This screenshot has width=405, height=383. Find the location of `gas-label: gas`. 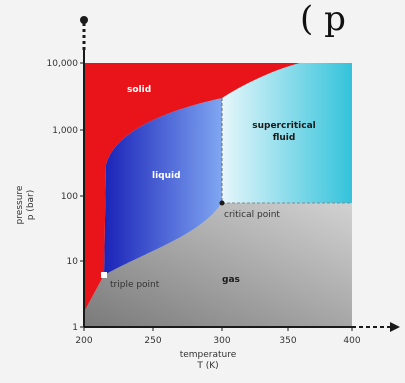

gas-label: gas is located at coordinates (231, 280).